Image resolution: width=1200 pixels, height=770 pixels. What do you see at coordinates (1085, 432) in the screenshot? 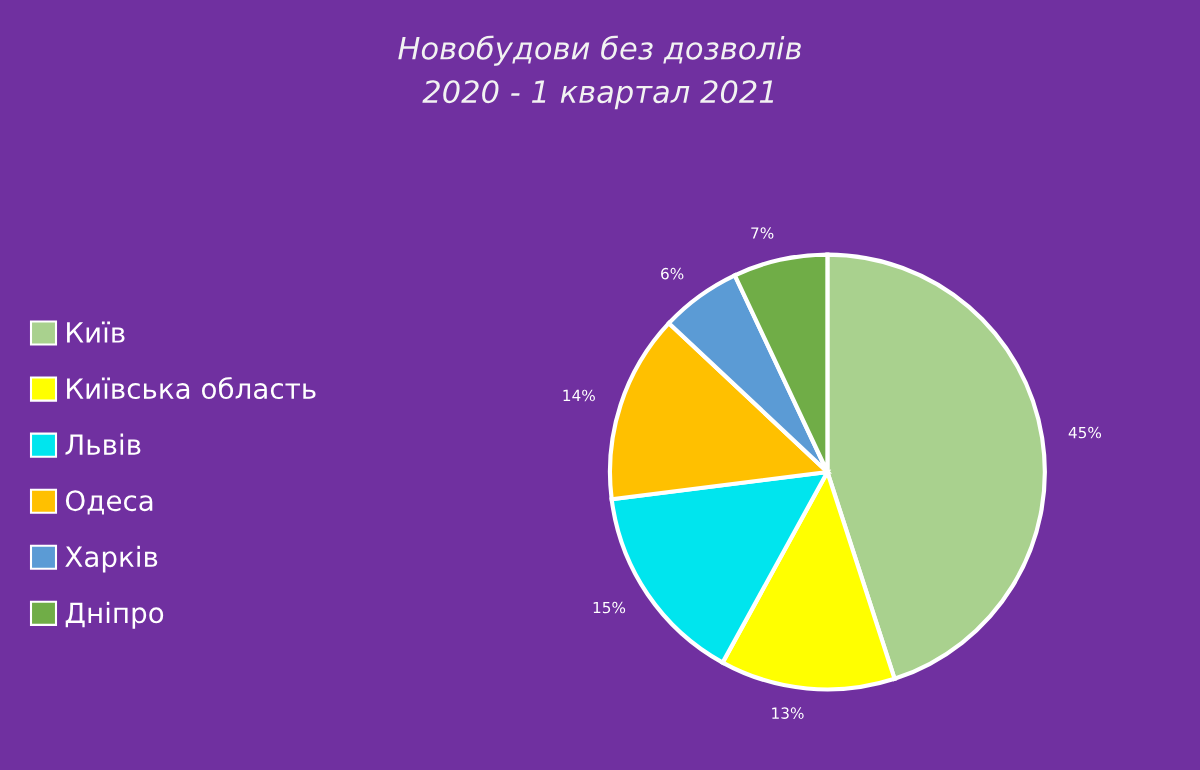
I see `data-label: 45%` at bounding box center [1085, 432].